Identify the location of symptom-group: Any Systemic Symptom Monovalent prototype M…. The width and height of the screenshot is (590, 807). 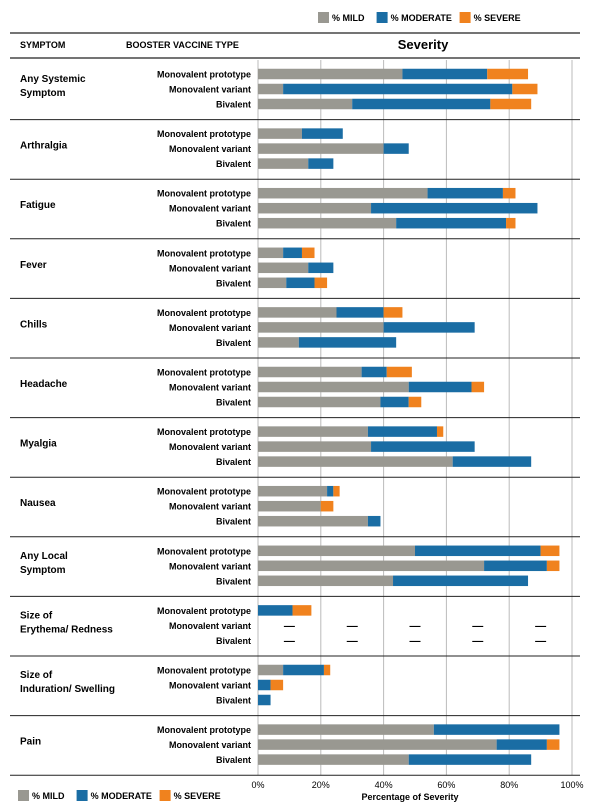
(295, 94).